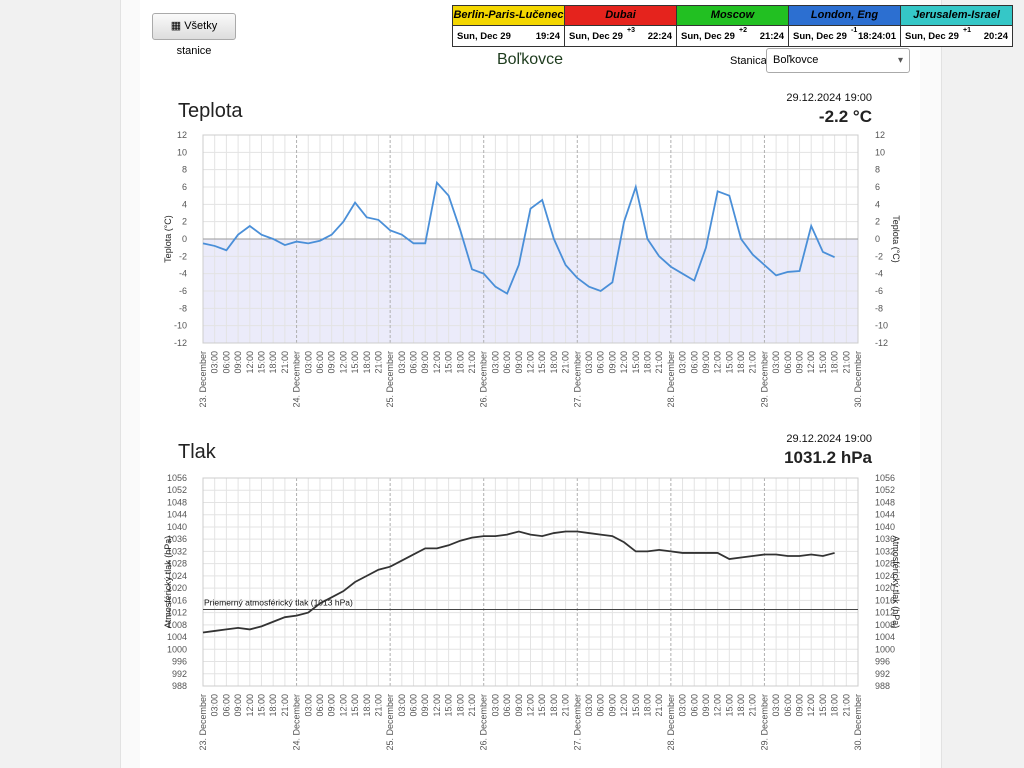 This screenshot has height=768, width=1024. I want to click on y-tick-label: 8, so click(184, 170).